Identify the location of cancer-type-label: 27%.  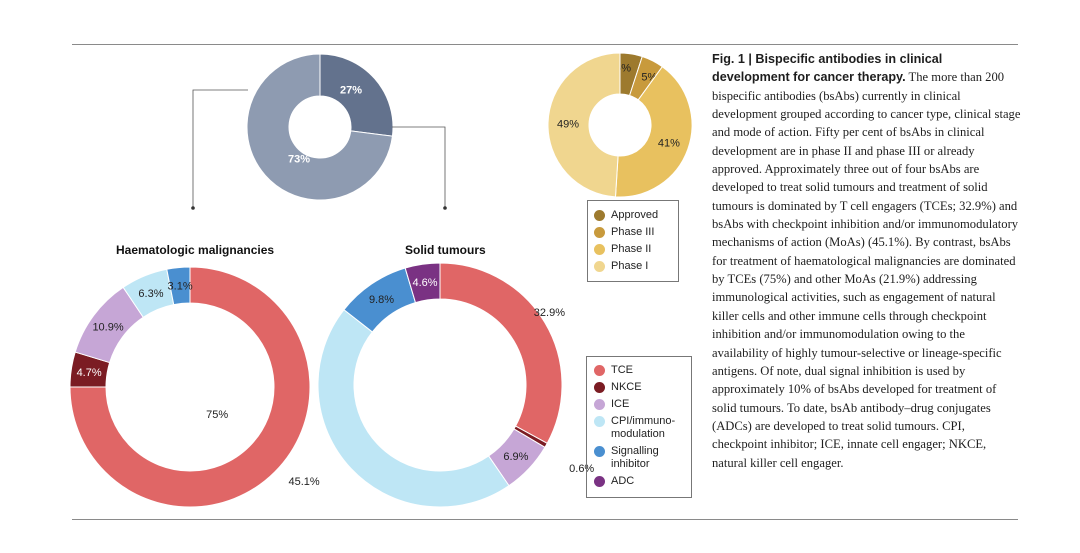
(351, 91).